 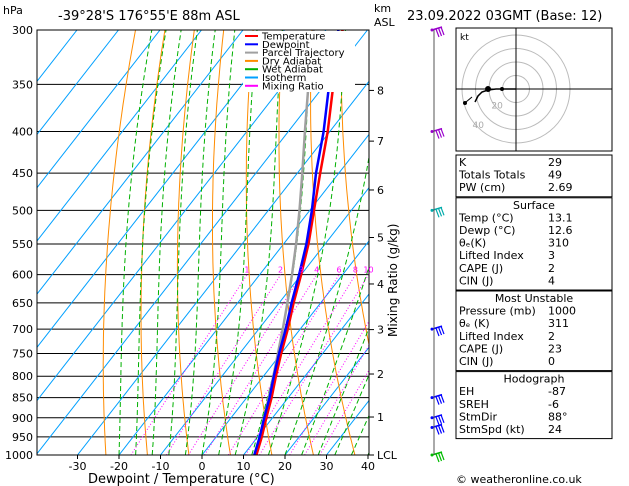 What do you see at coordinates (368, 270) in the screenshot?
I see `mixing-ratio-label: 10` at bounding box center [368, 270].